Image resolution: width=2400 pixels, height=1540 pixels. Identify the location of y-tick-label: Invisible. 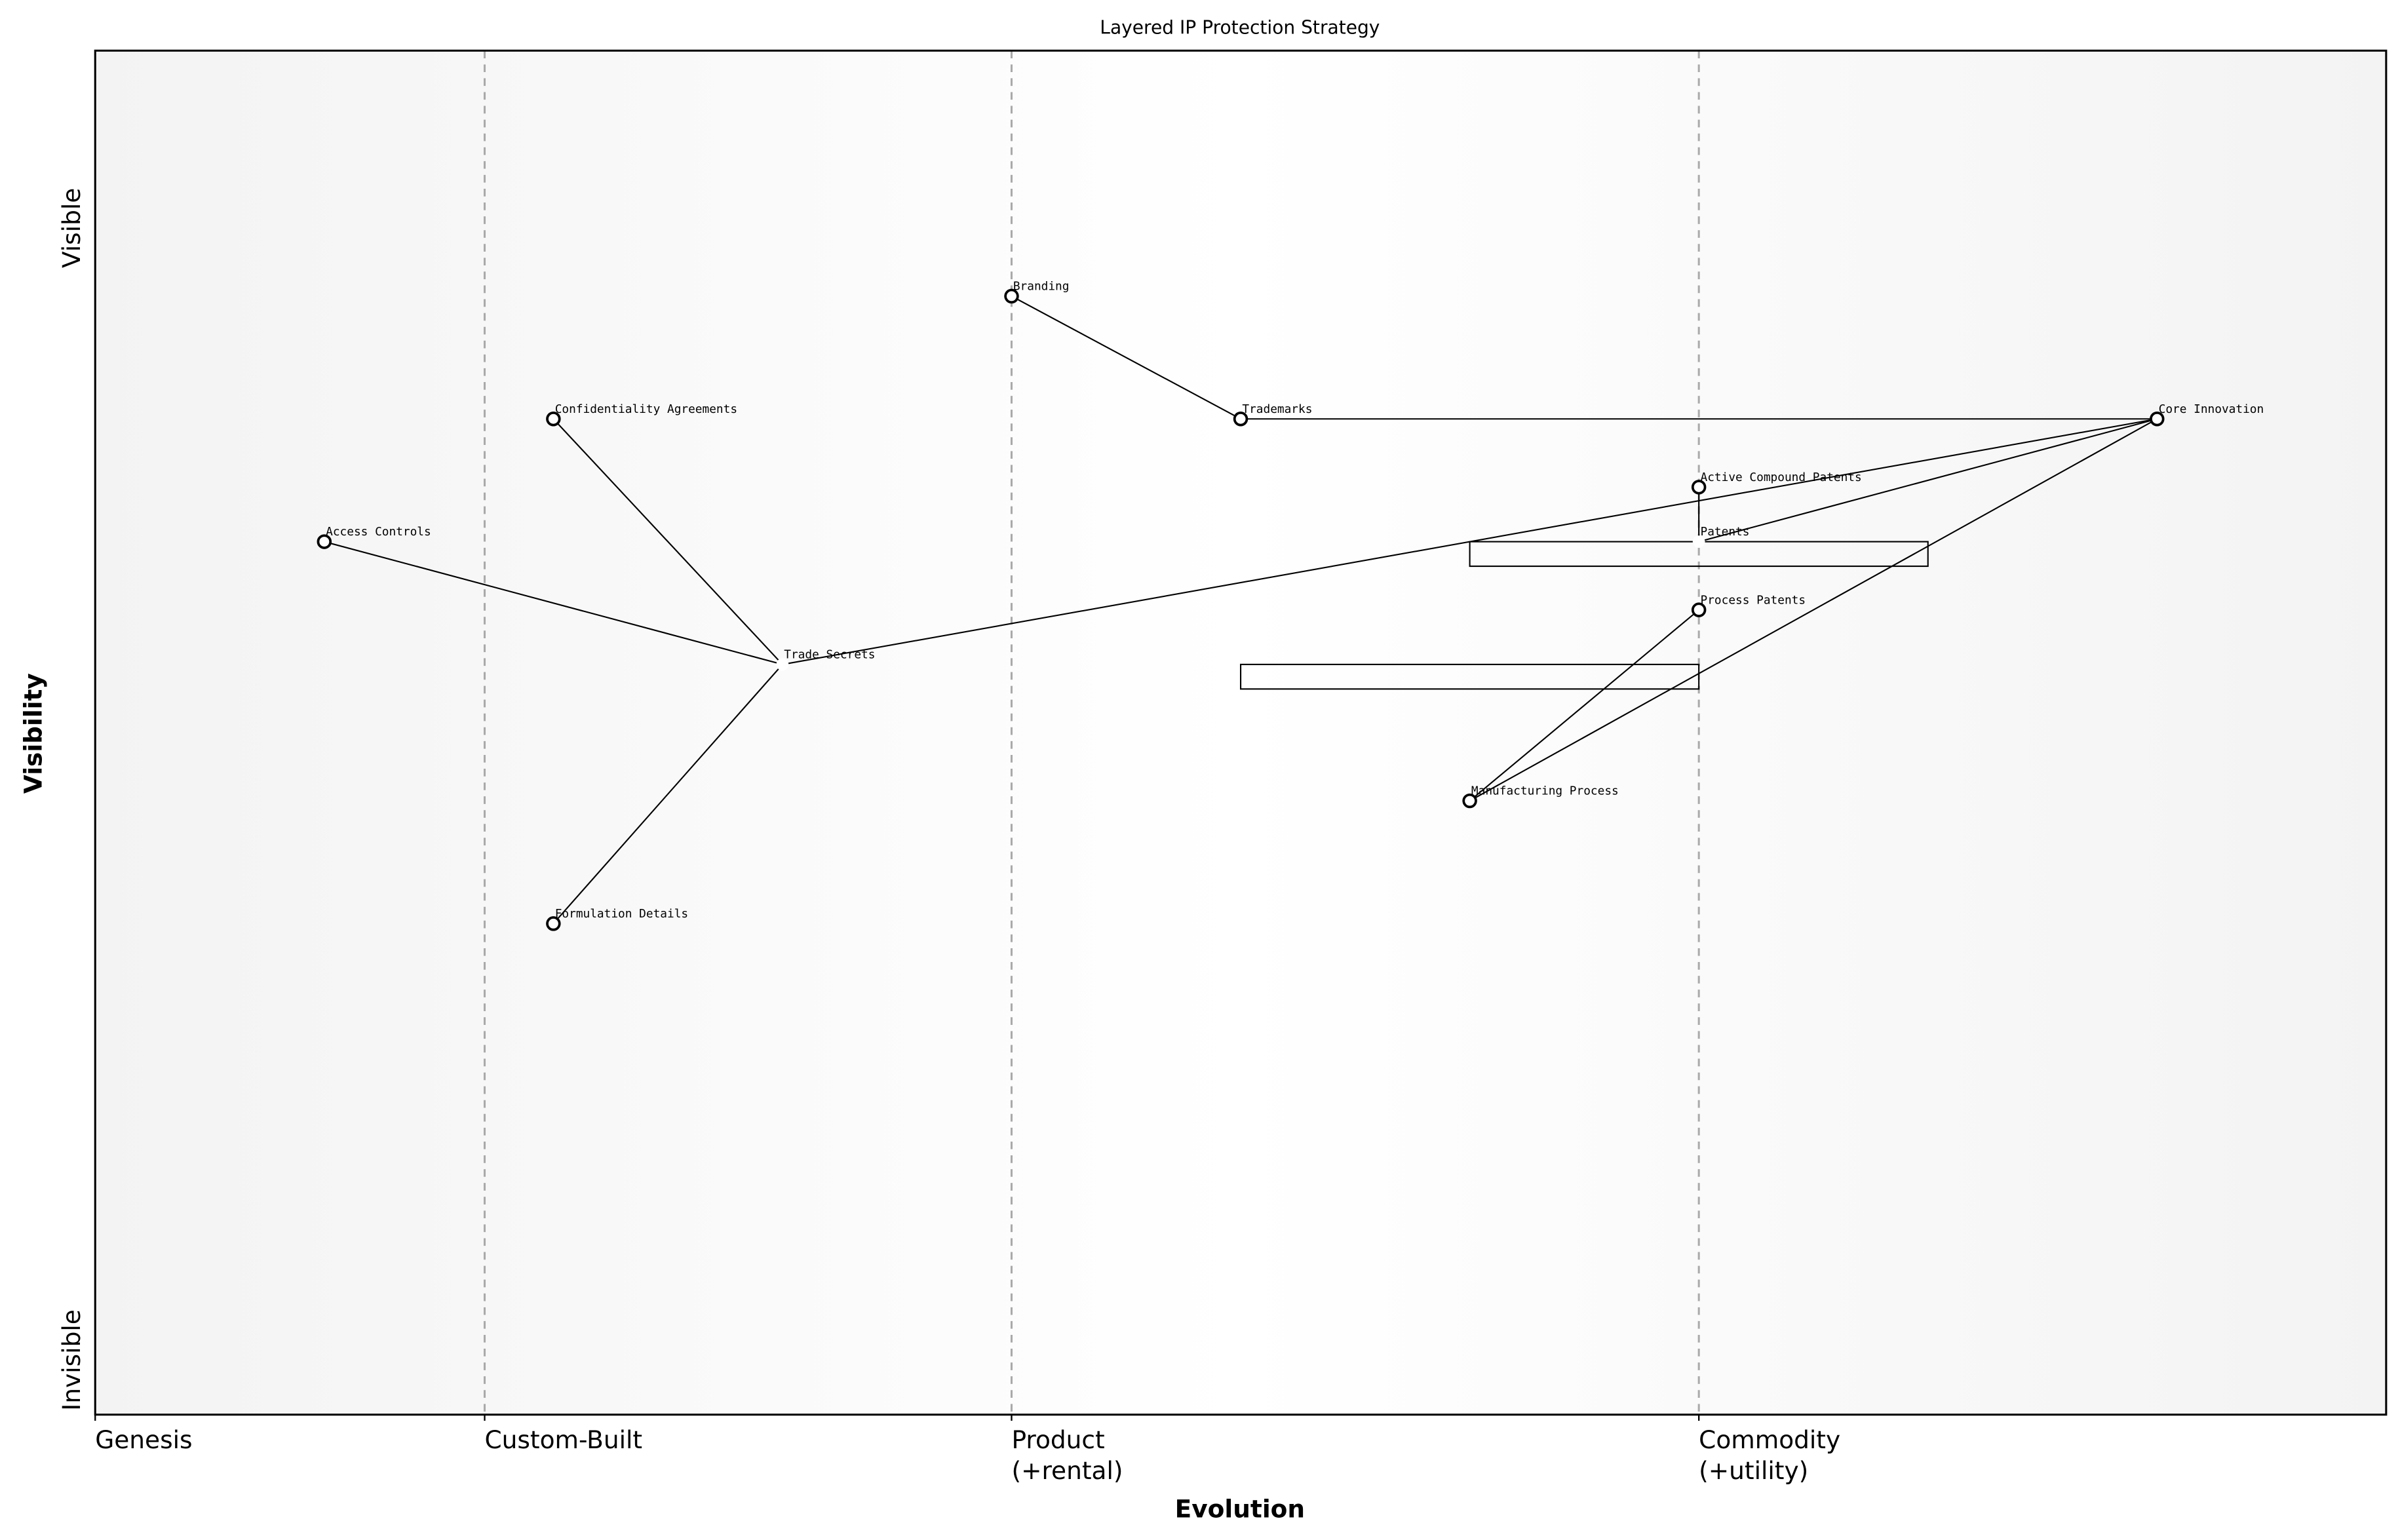
(71, 1360).